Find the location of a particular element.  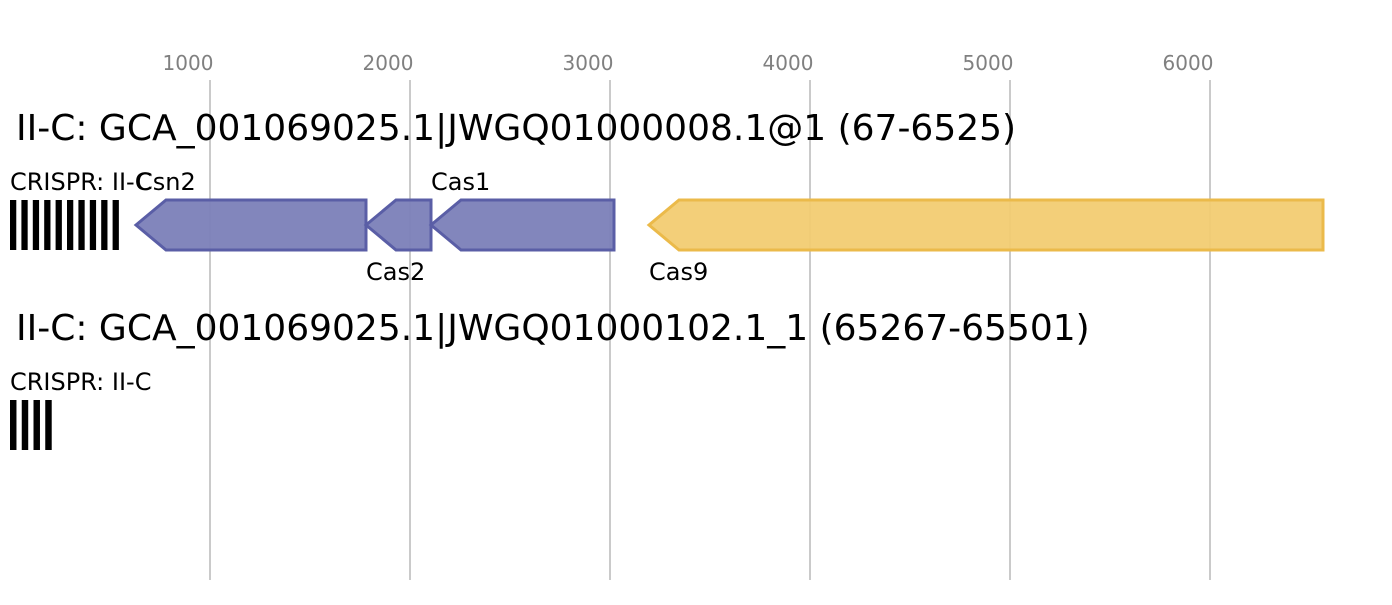

gene-cas2: Cas2 is located at coordinates (398, 242).